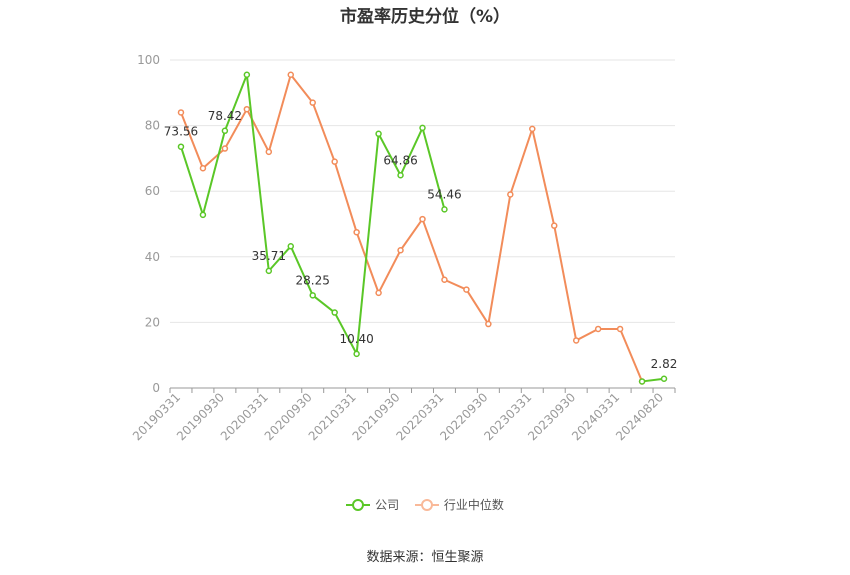 The image size is (850, 575). Describe the element at coordinates (225, 116) in the screenshot. I see `data-label: 78.42` at that location.